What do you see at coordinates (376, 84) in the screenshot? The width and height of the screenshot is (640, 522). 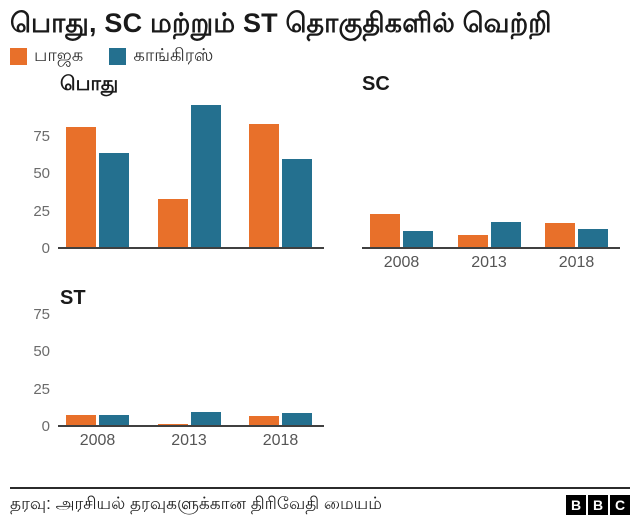 I see `chart-sc-title: SC` at bounding box center [376, 84].